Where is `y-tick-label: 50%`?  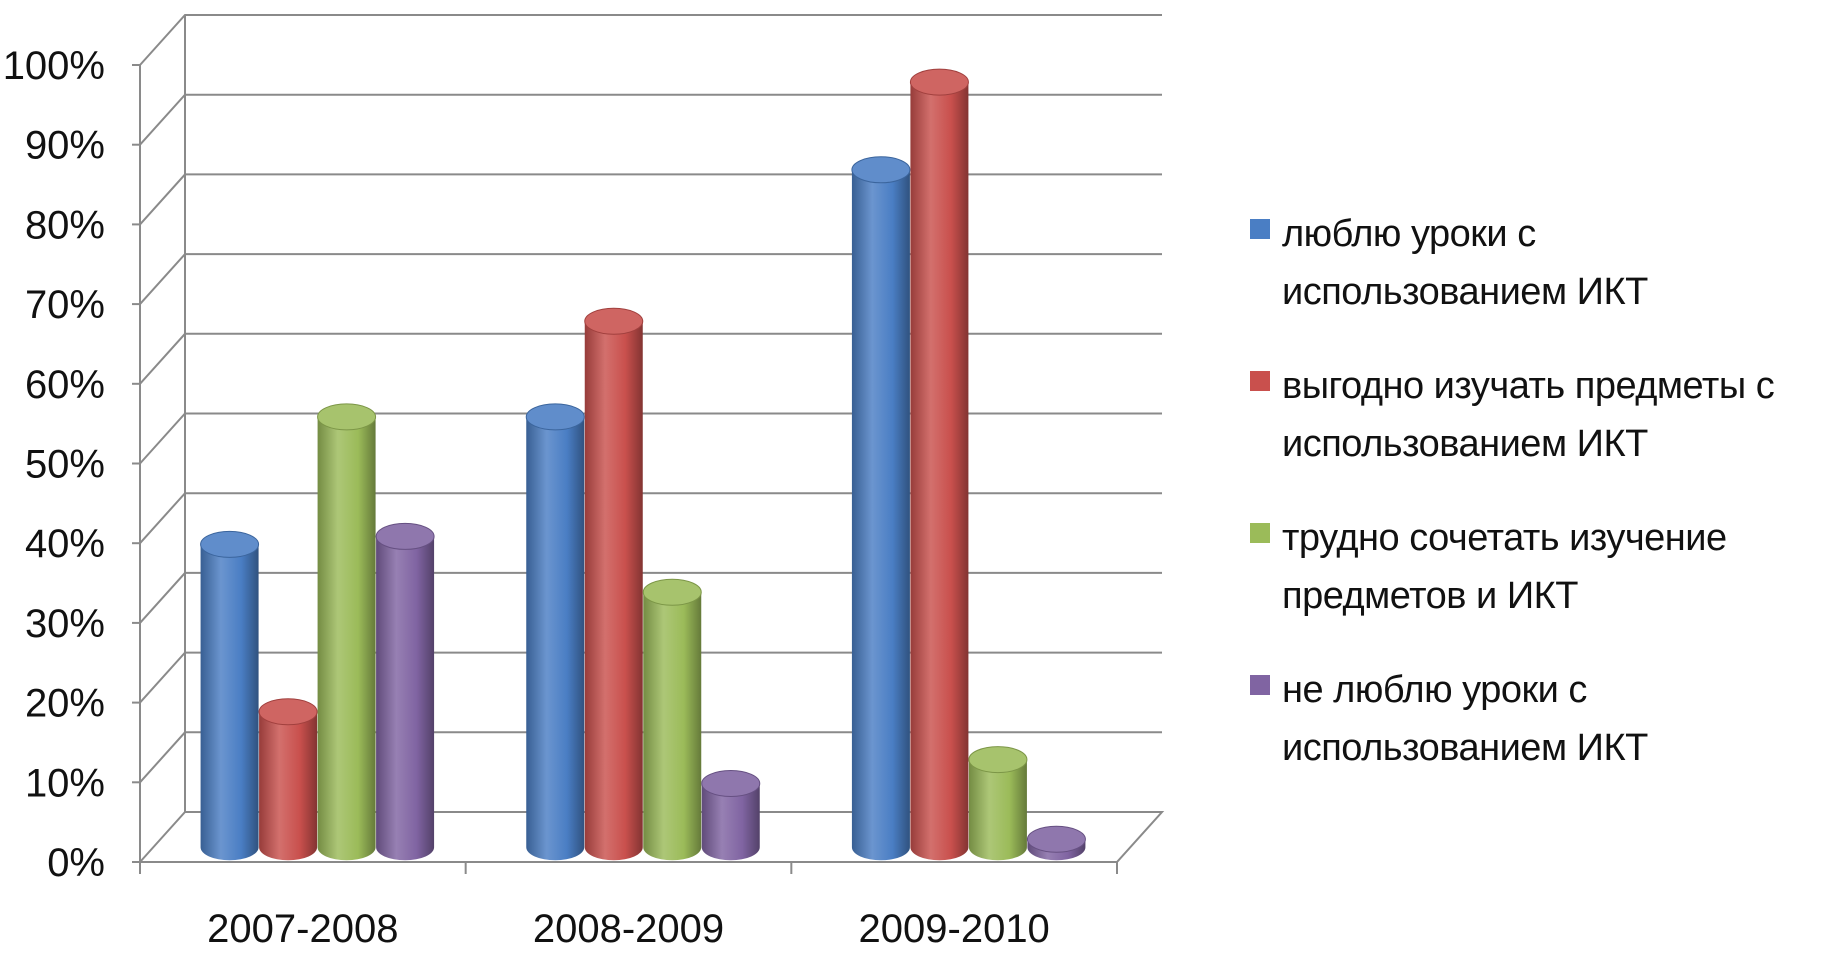
y-tick-label: 50% is located at coordinates (65, 465).